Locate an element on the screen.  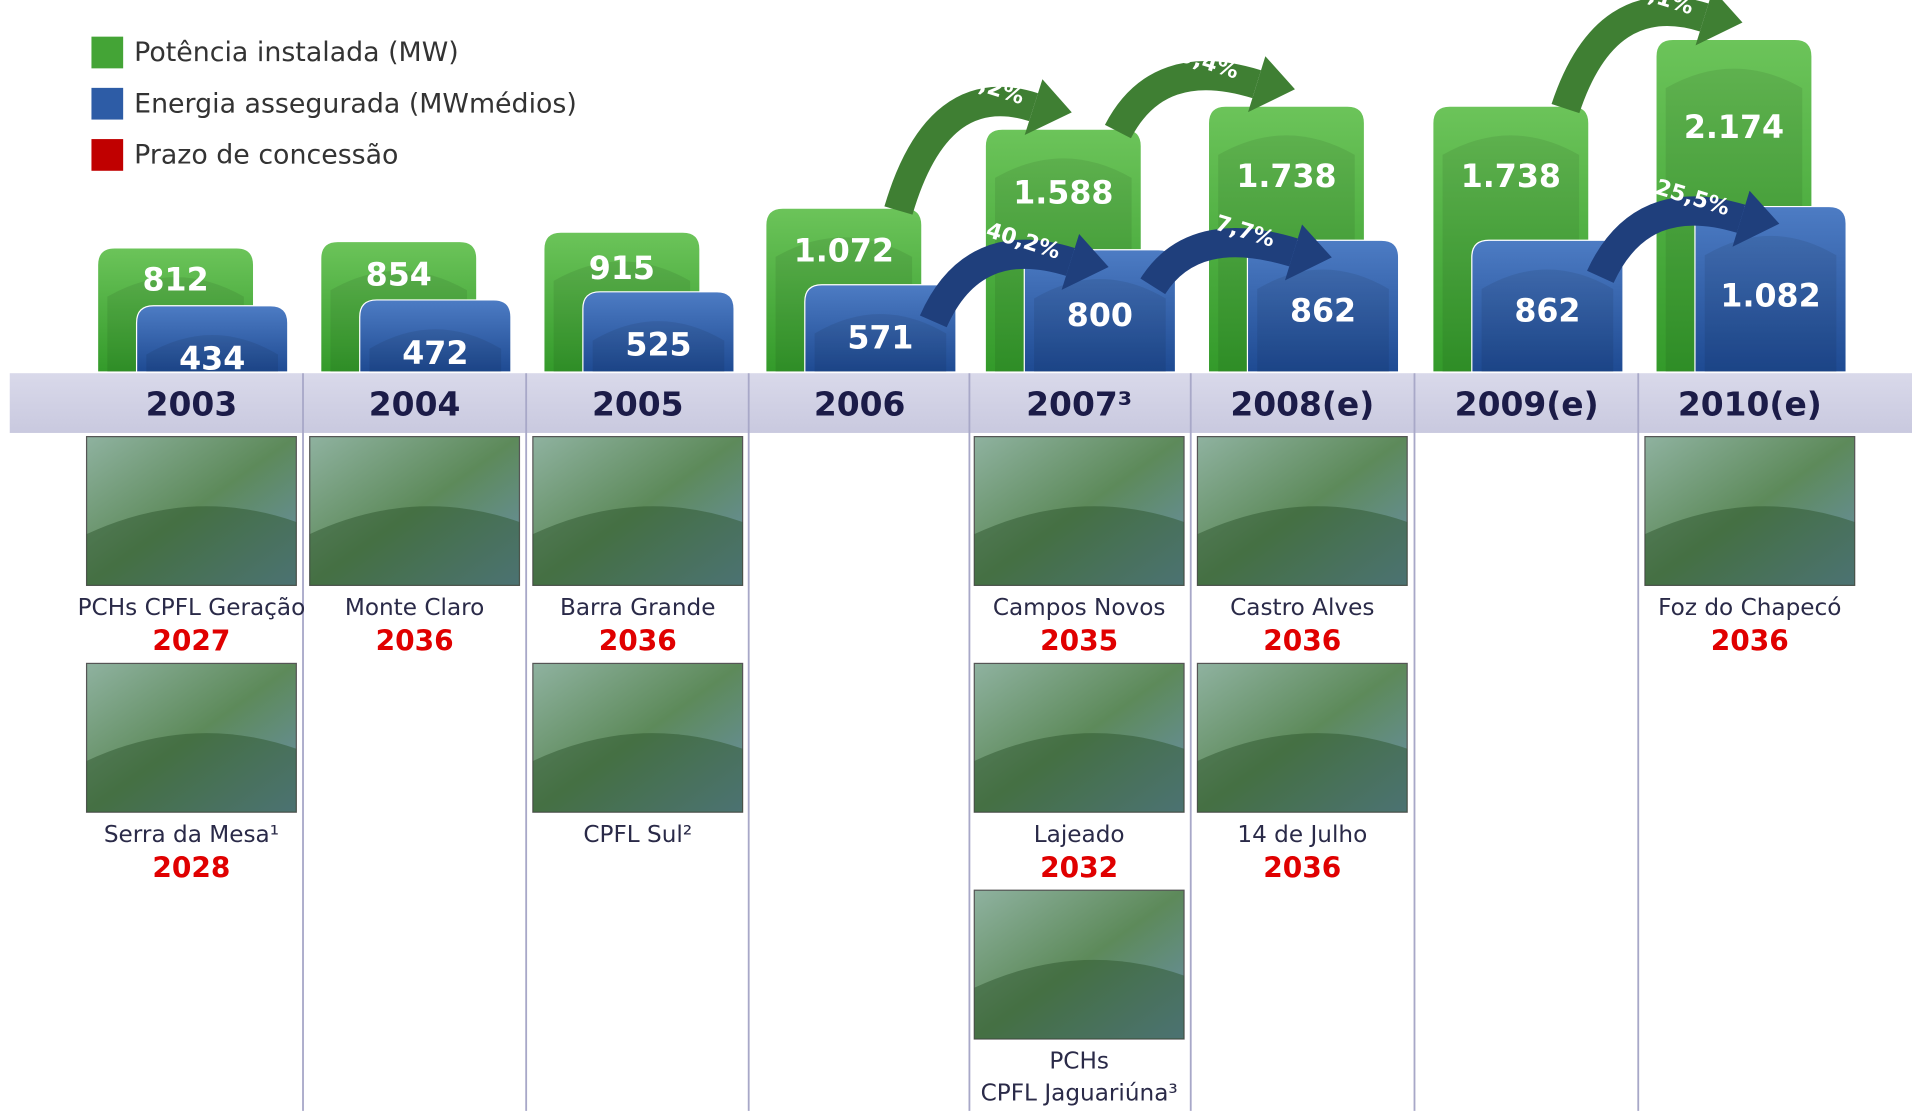
plant-name: Barra Grande is located at coordinates (638, 608).